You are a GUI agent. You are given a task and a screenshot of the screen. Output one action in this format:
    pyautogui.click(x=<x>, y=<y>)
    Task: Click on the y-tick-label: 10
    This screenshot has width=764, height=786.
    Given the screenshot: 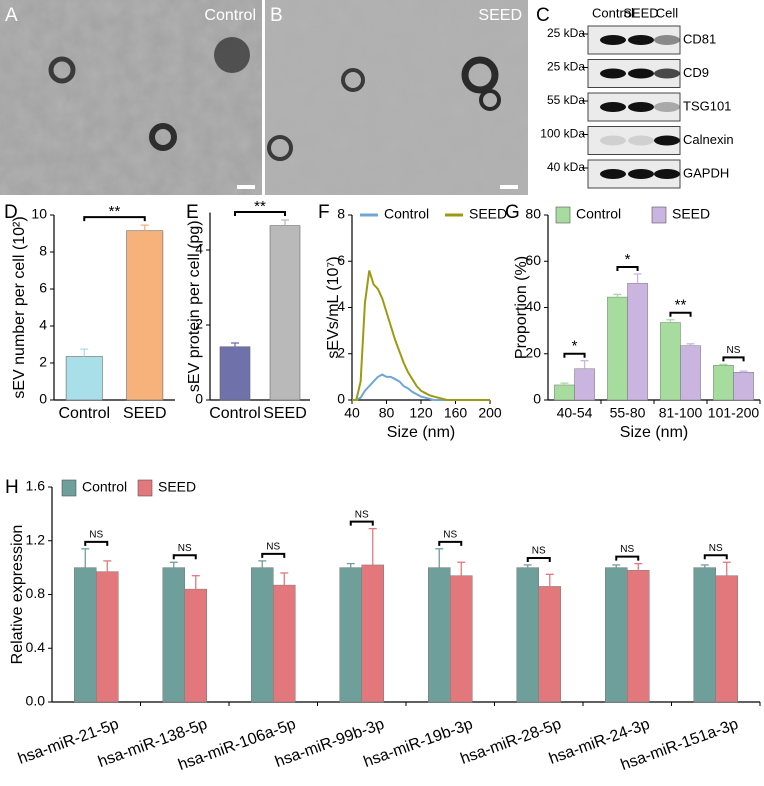 What is the action you would take?
    pyautogui.click(x=39, y=214)
    